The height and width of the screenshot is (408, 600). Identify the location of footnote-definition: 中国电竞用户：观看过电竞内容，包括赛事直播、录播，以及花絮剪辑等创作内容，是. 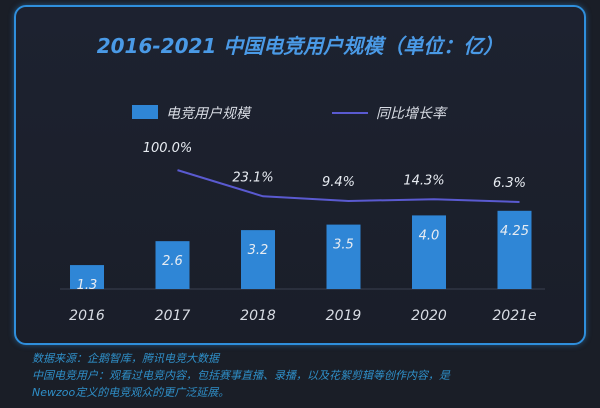
(241, 375).